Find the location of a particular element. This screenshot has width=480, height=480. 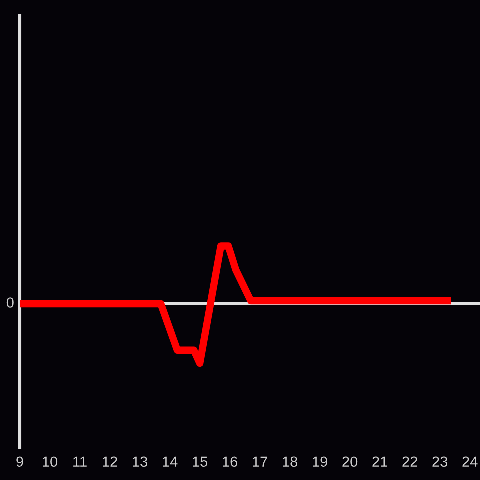

x-tick-label: 20 is located at coordinates (350, 462).